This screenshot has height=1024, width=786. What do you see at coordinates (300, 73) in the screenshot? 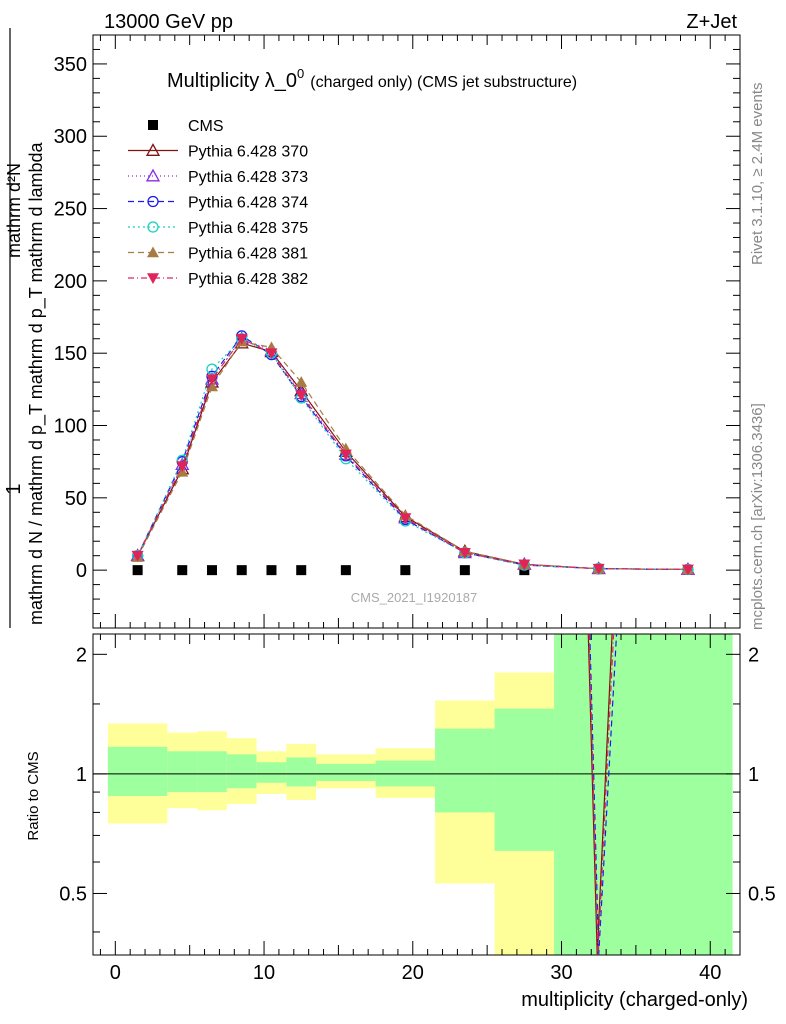
I see `chart-title-sup: 0` at bounding box center [300, 73].